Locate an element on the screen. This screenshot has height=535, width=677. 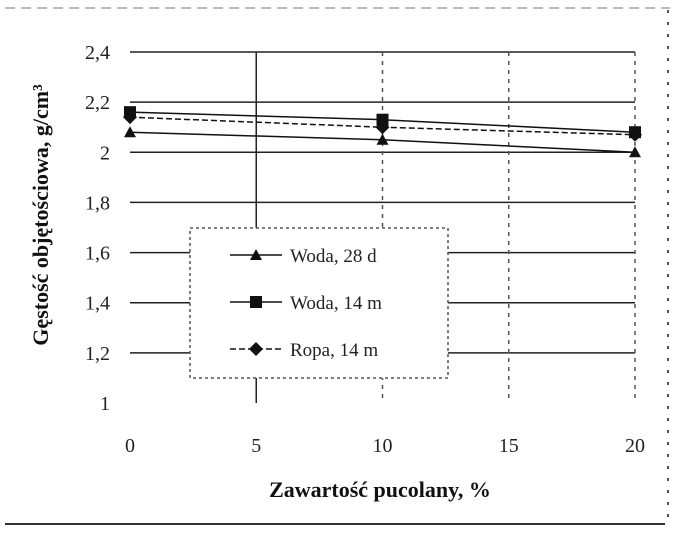
series-layer is located at coordinates (382, 132).